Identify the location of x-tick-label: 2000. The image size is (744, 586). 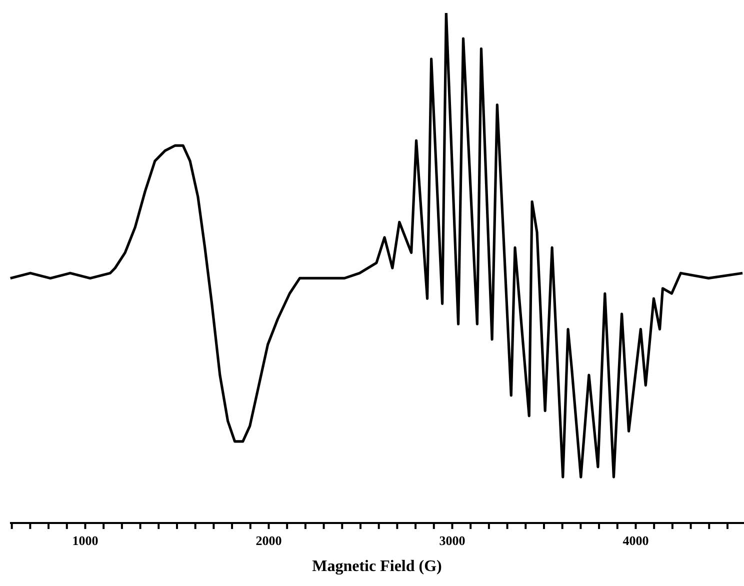
(269, 540).